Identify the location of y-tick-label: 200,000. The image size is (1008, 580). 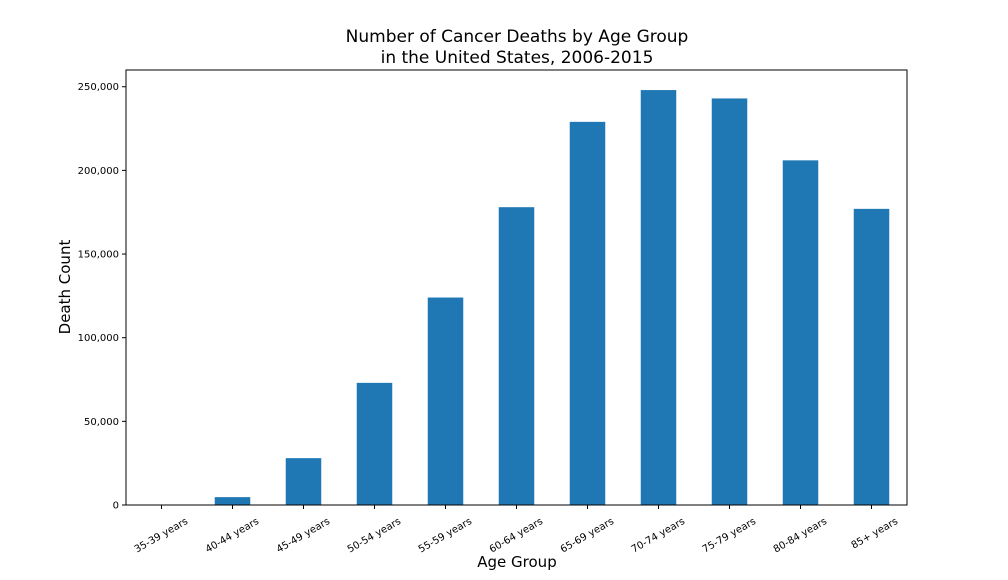
(98, 171).